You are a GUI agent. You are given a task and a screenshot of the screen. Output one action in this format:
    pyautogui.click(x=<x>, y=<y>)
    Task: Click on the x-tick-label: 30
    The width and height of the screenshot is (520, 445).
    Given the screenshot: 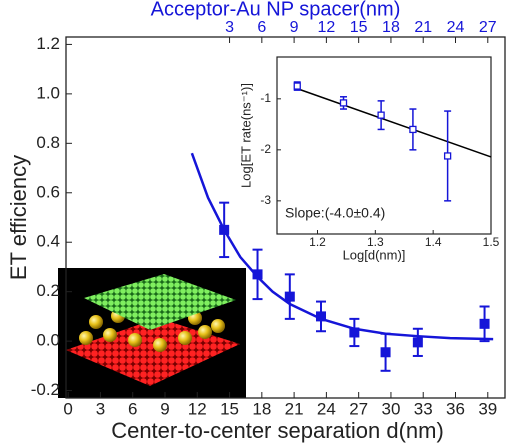 What is the action you would take?
    pyautogui.click(x=390, y=408)
    